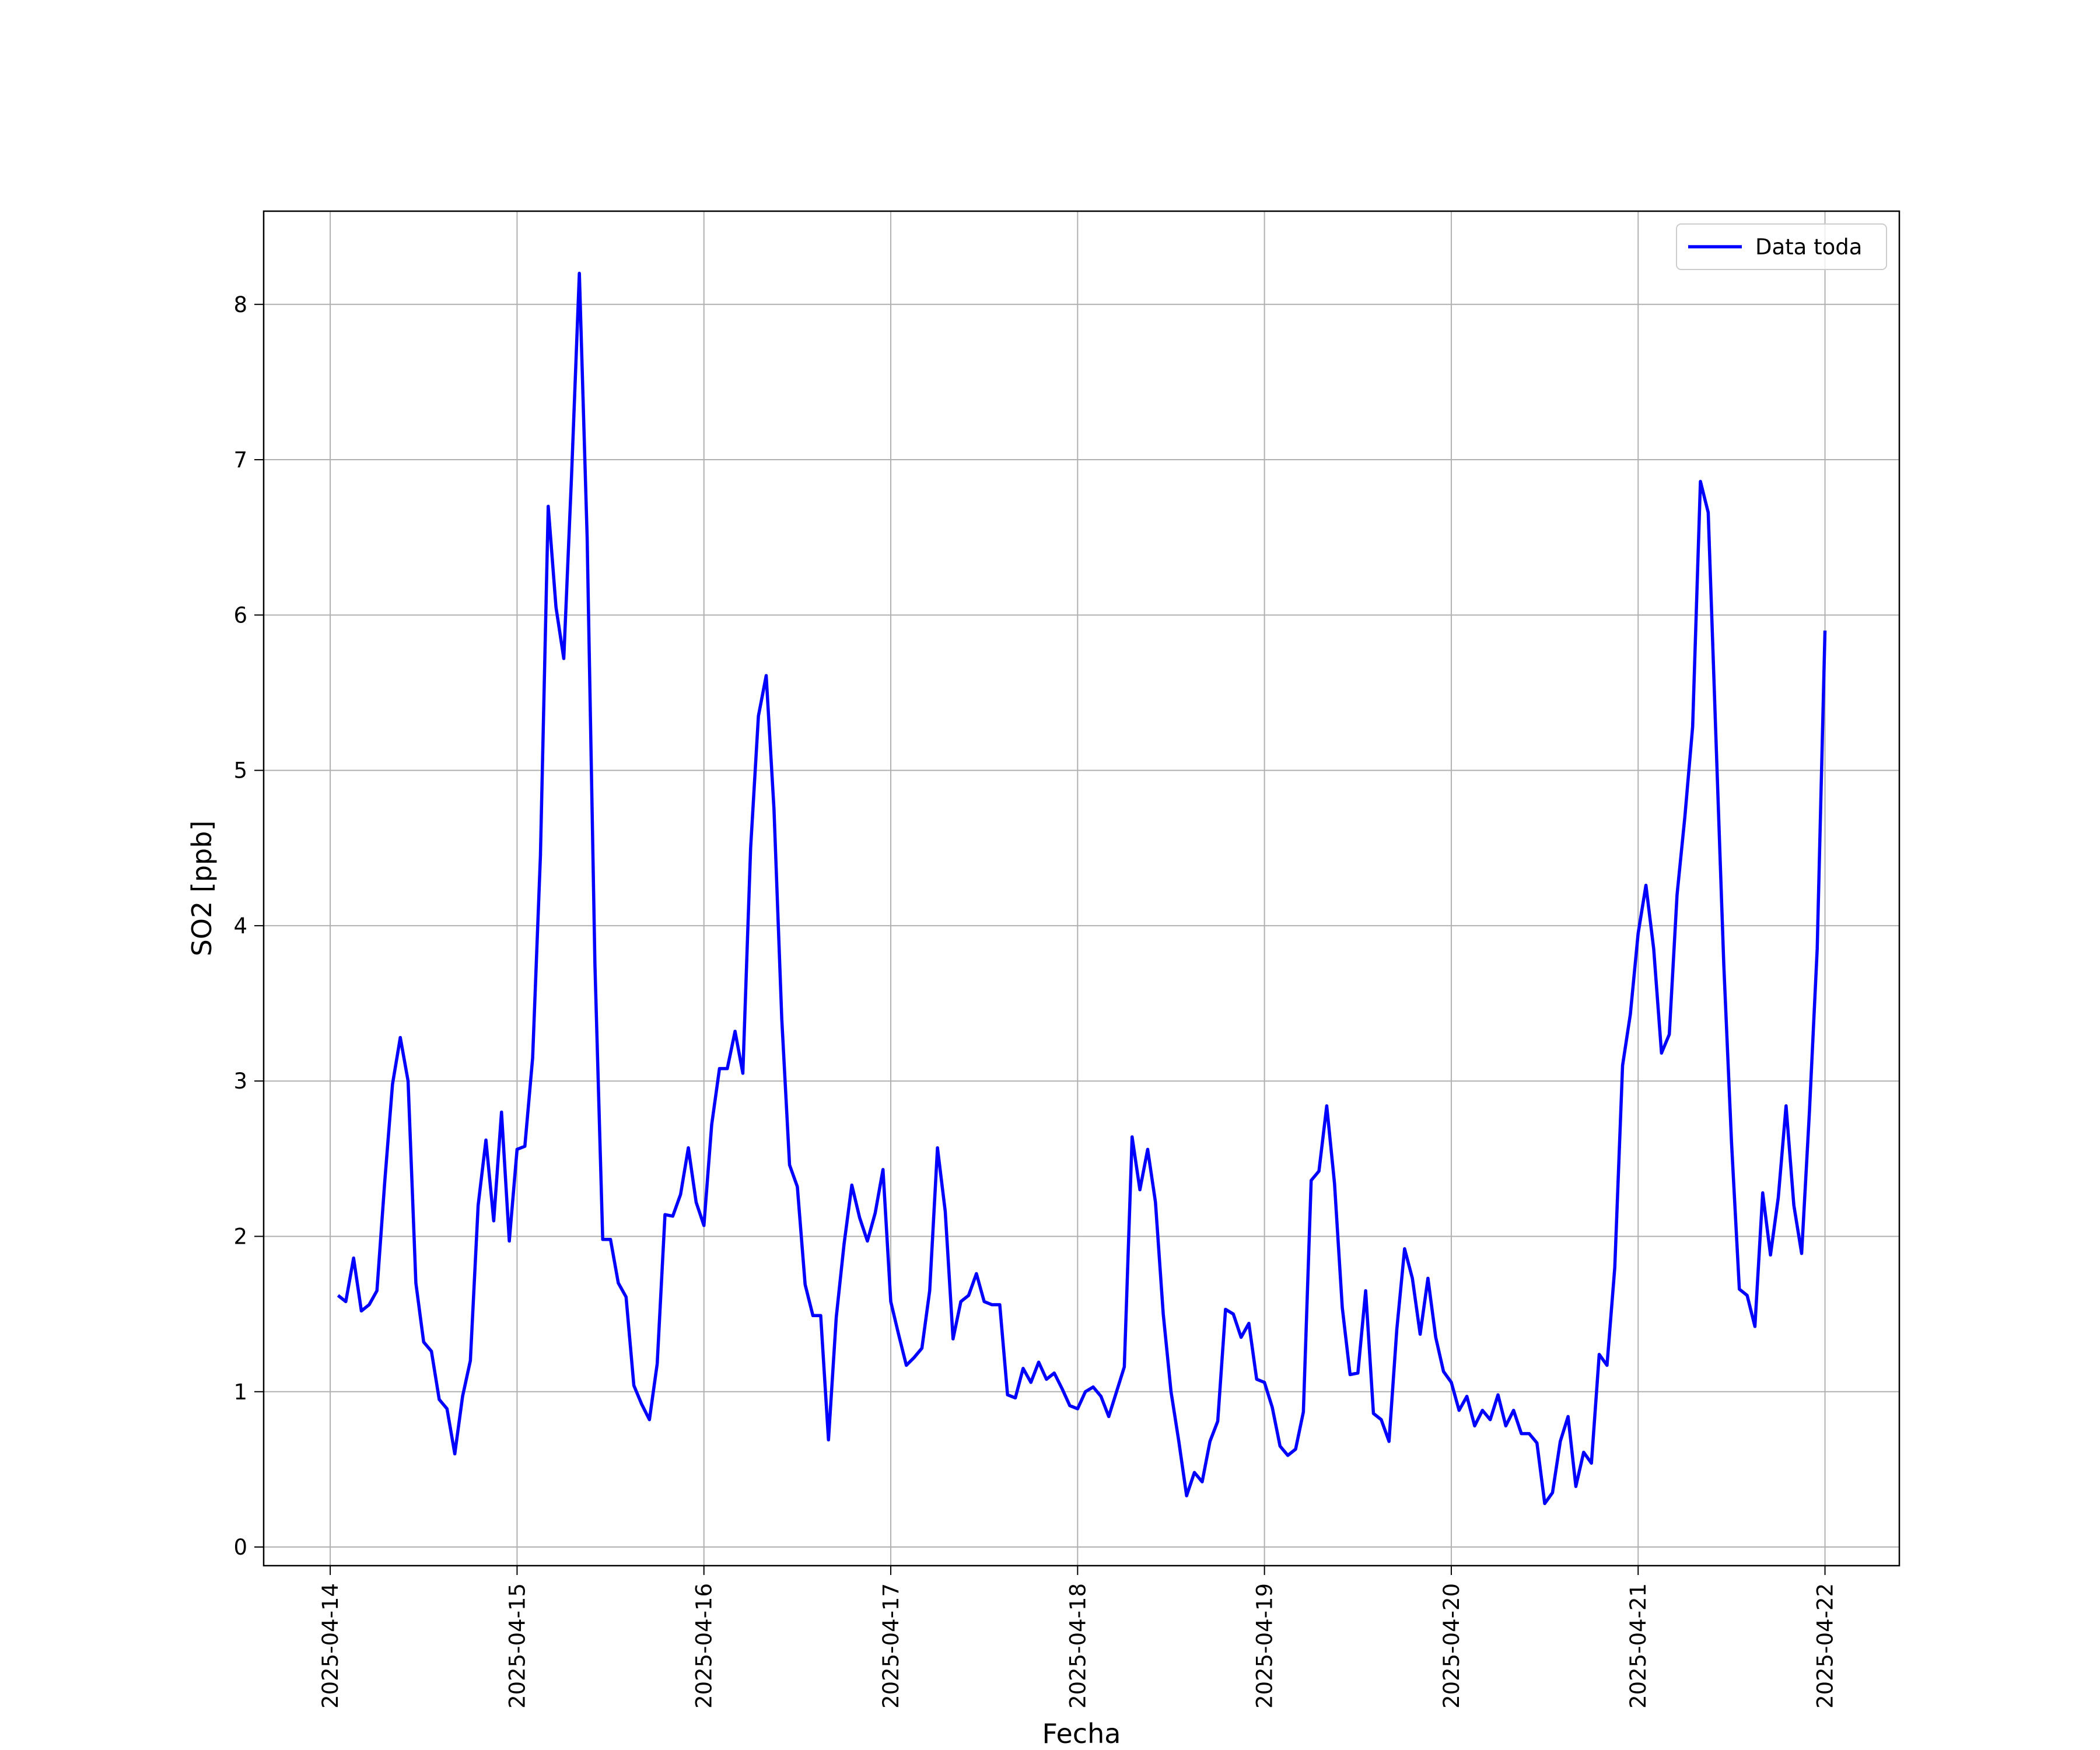 This screenshot has height=1750, width=2100. I want to click on y-tick-label: 5, so click(240, 771).